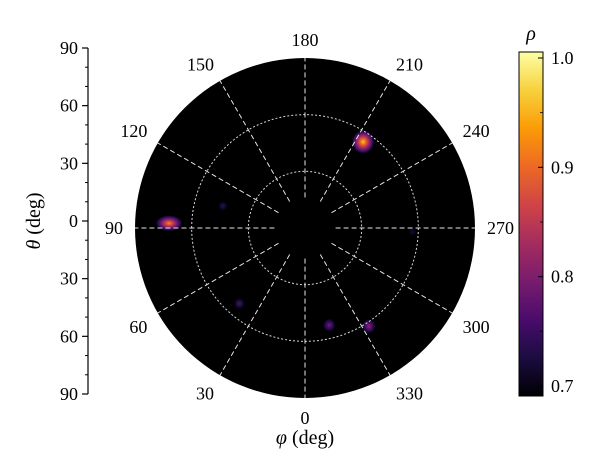 This screenshot has height=476, width=600. What do you see at coordinates (409, 394) in the screenshot?
I see `phi-tick-label: 330` at bounding box center [409, 394].